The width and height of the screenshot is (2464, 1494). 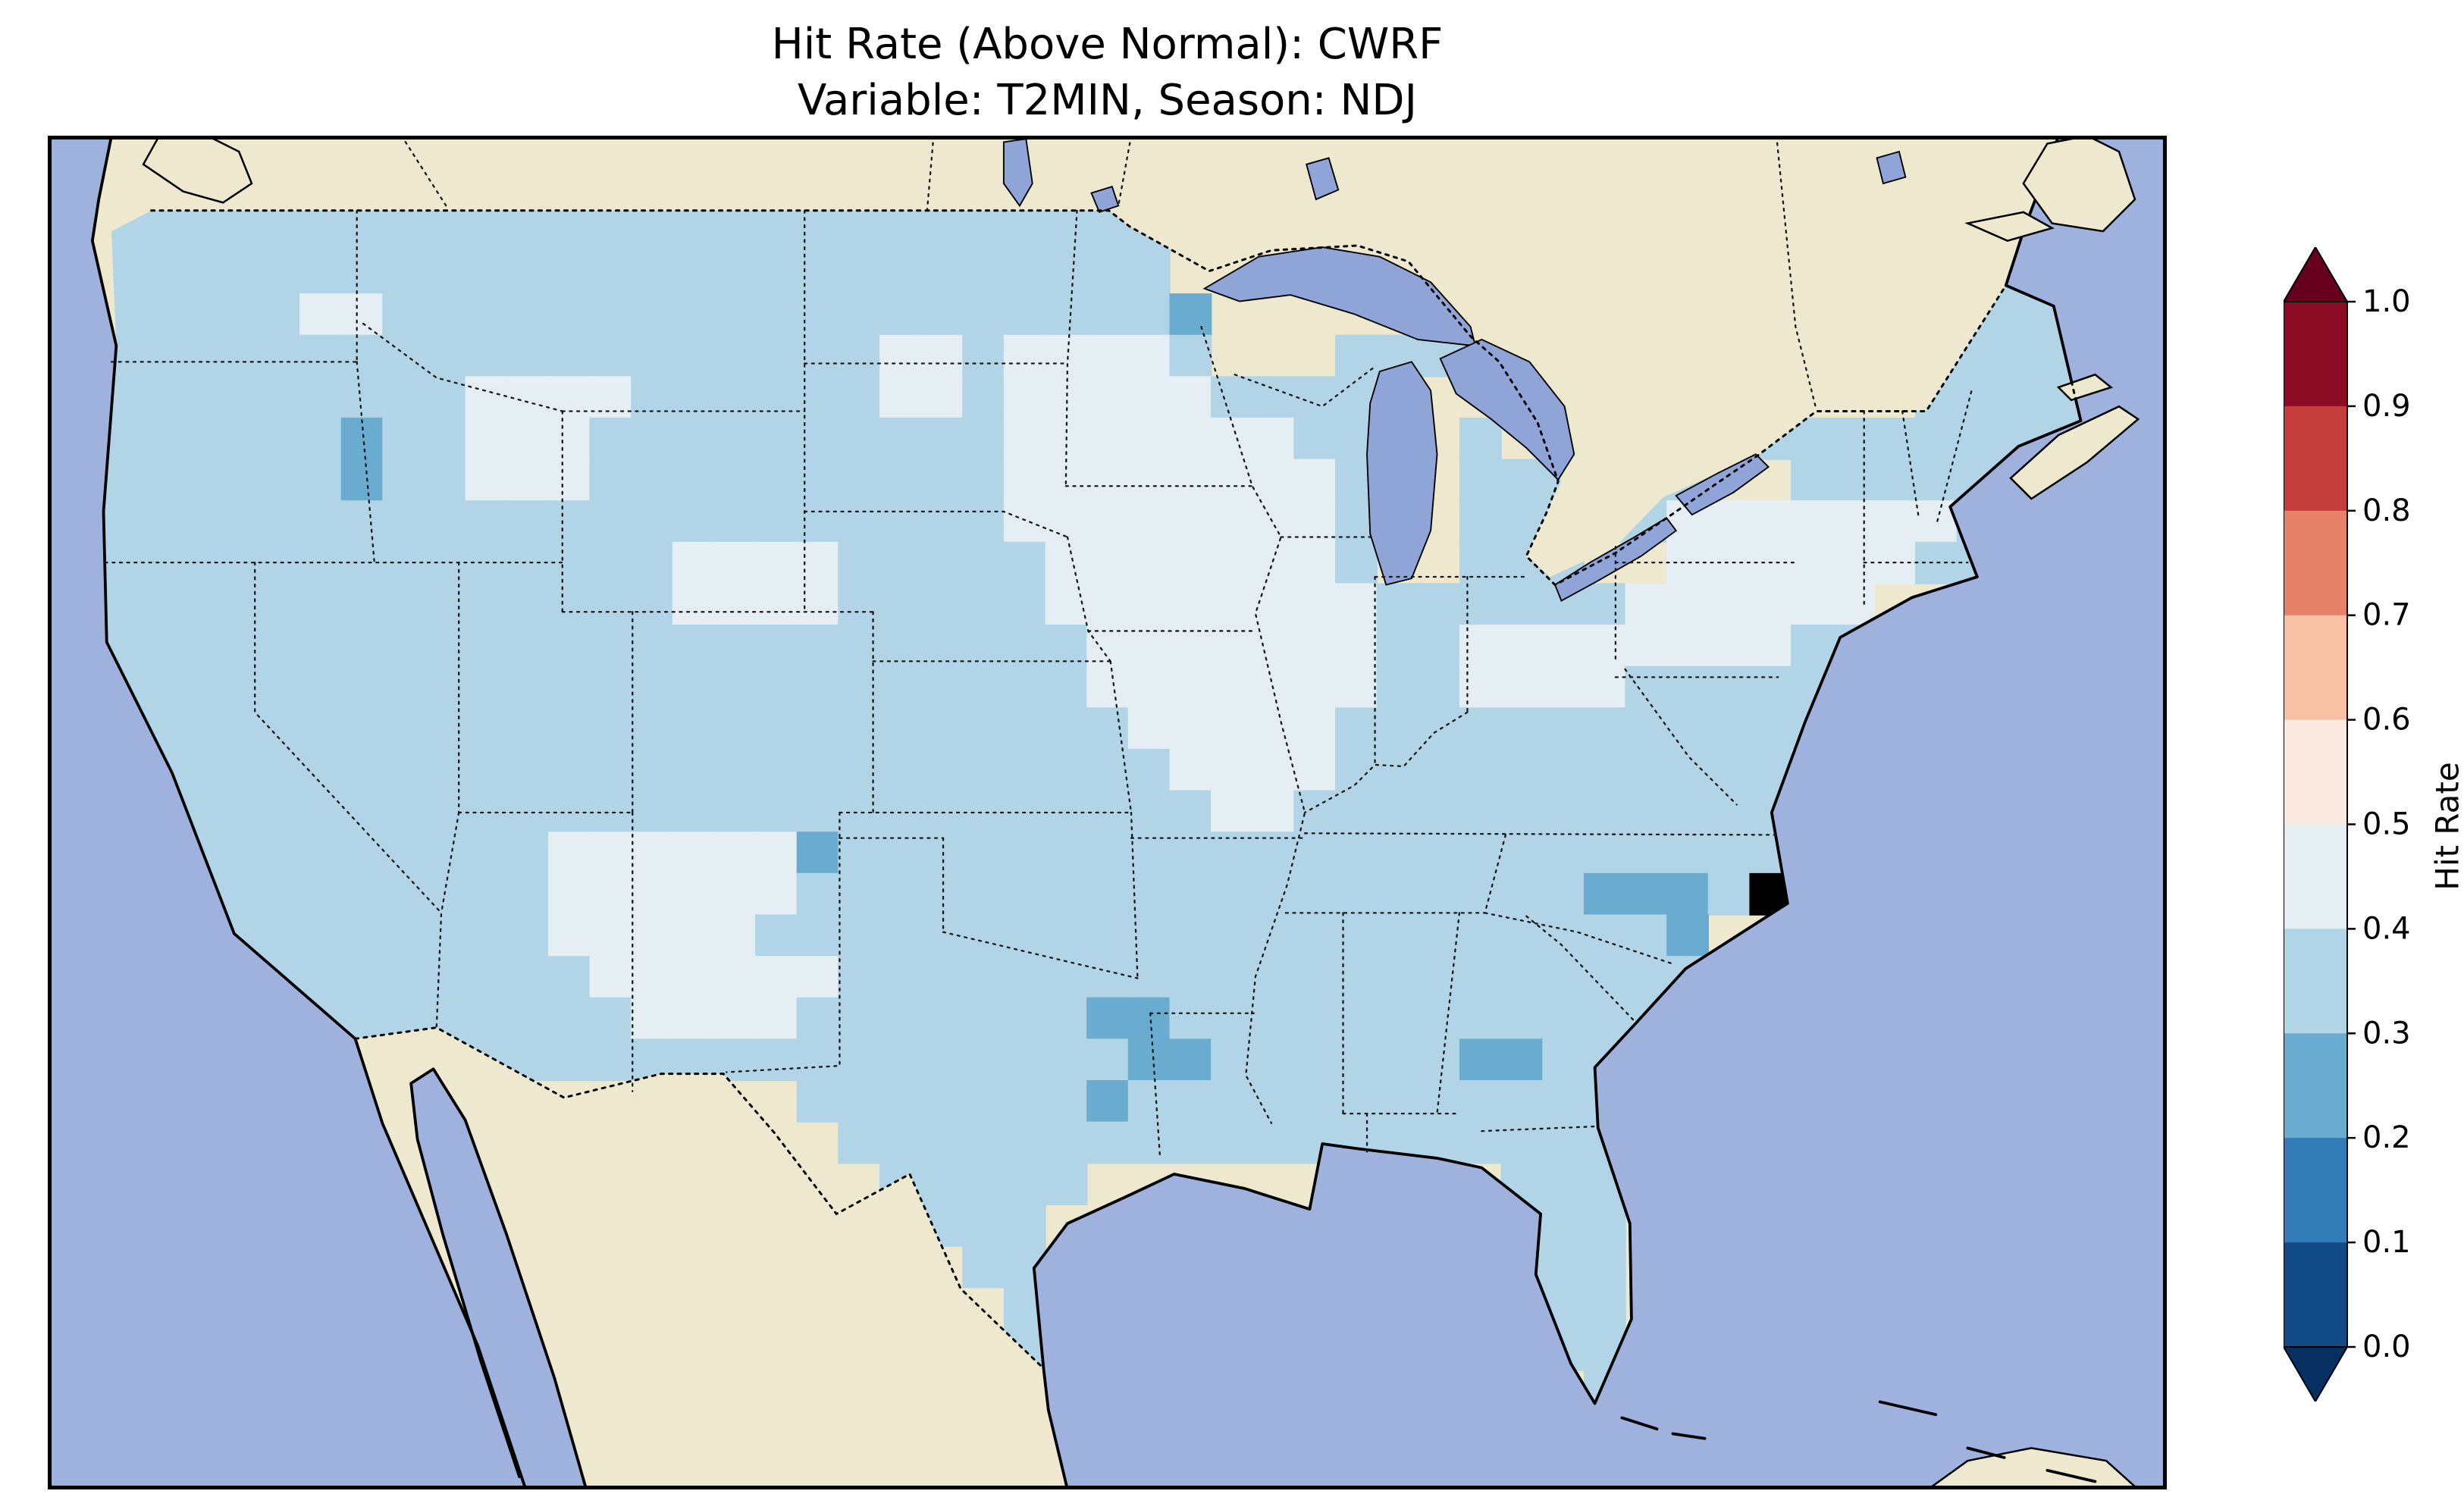 What do you see at coordinates (2315, 1295) in the screenshot?
I see `colorbar-segment` at bounding box center [2315, 1295].